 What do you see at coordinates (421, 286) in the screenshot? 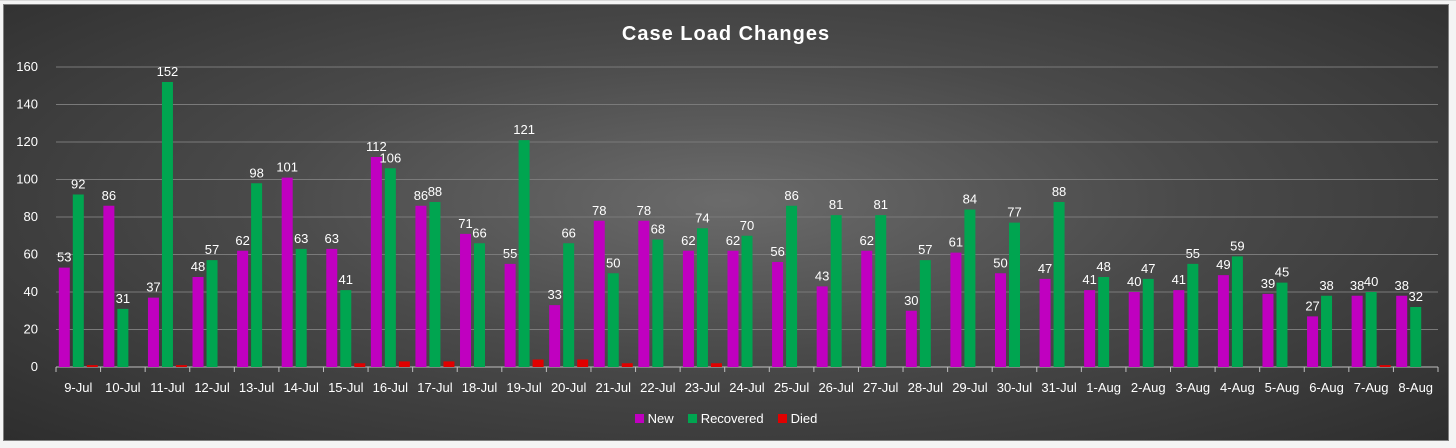
I see `bar-new-17-Jul` at bounding box center [421, 286].